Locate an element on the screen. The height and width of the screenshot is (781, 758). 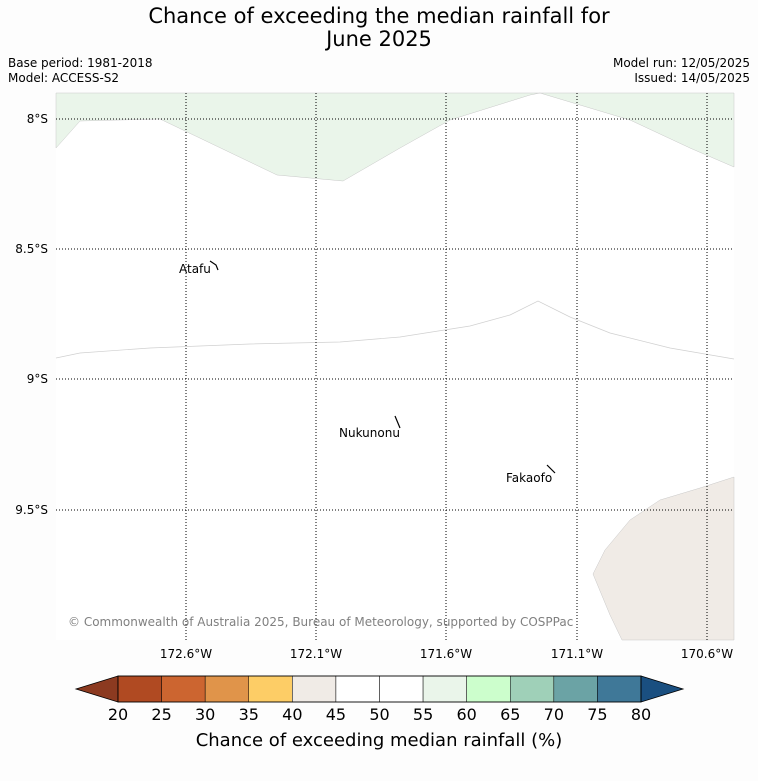
colorbar-tick-label: 50 is located at coordinates (379, 714).